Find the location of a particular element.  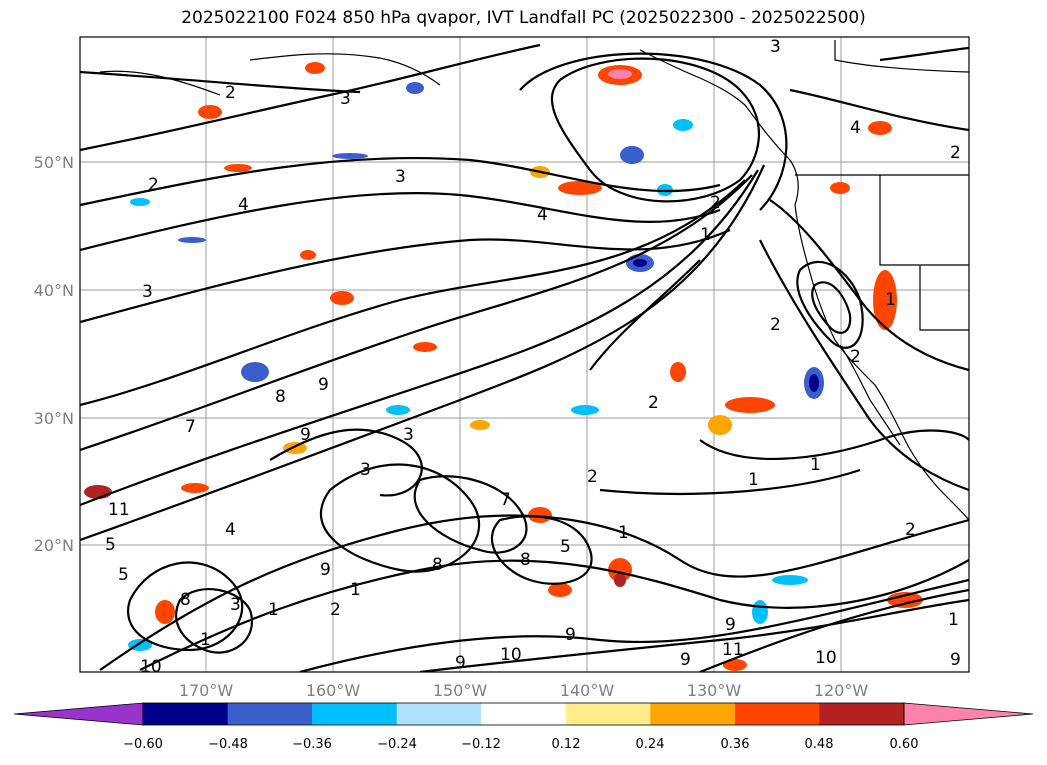

lat-label-40n: 40°N is located at coordinates (53, 290).